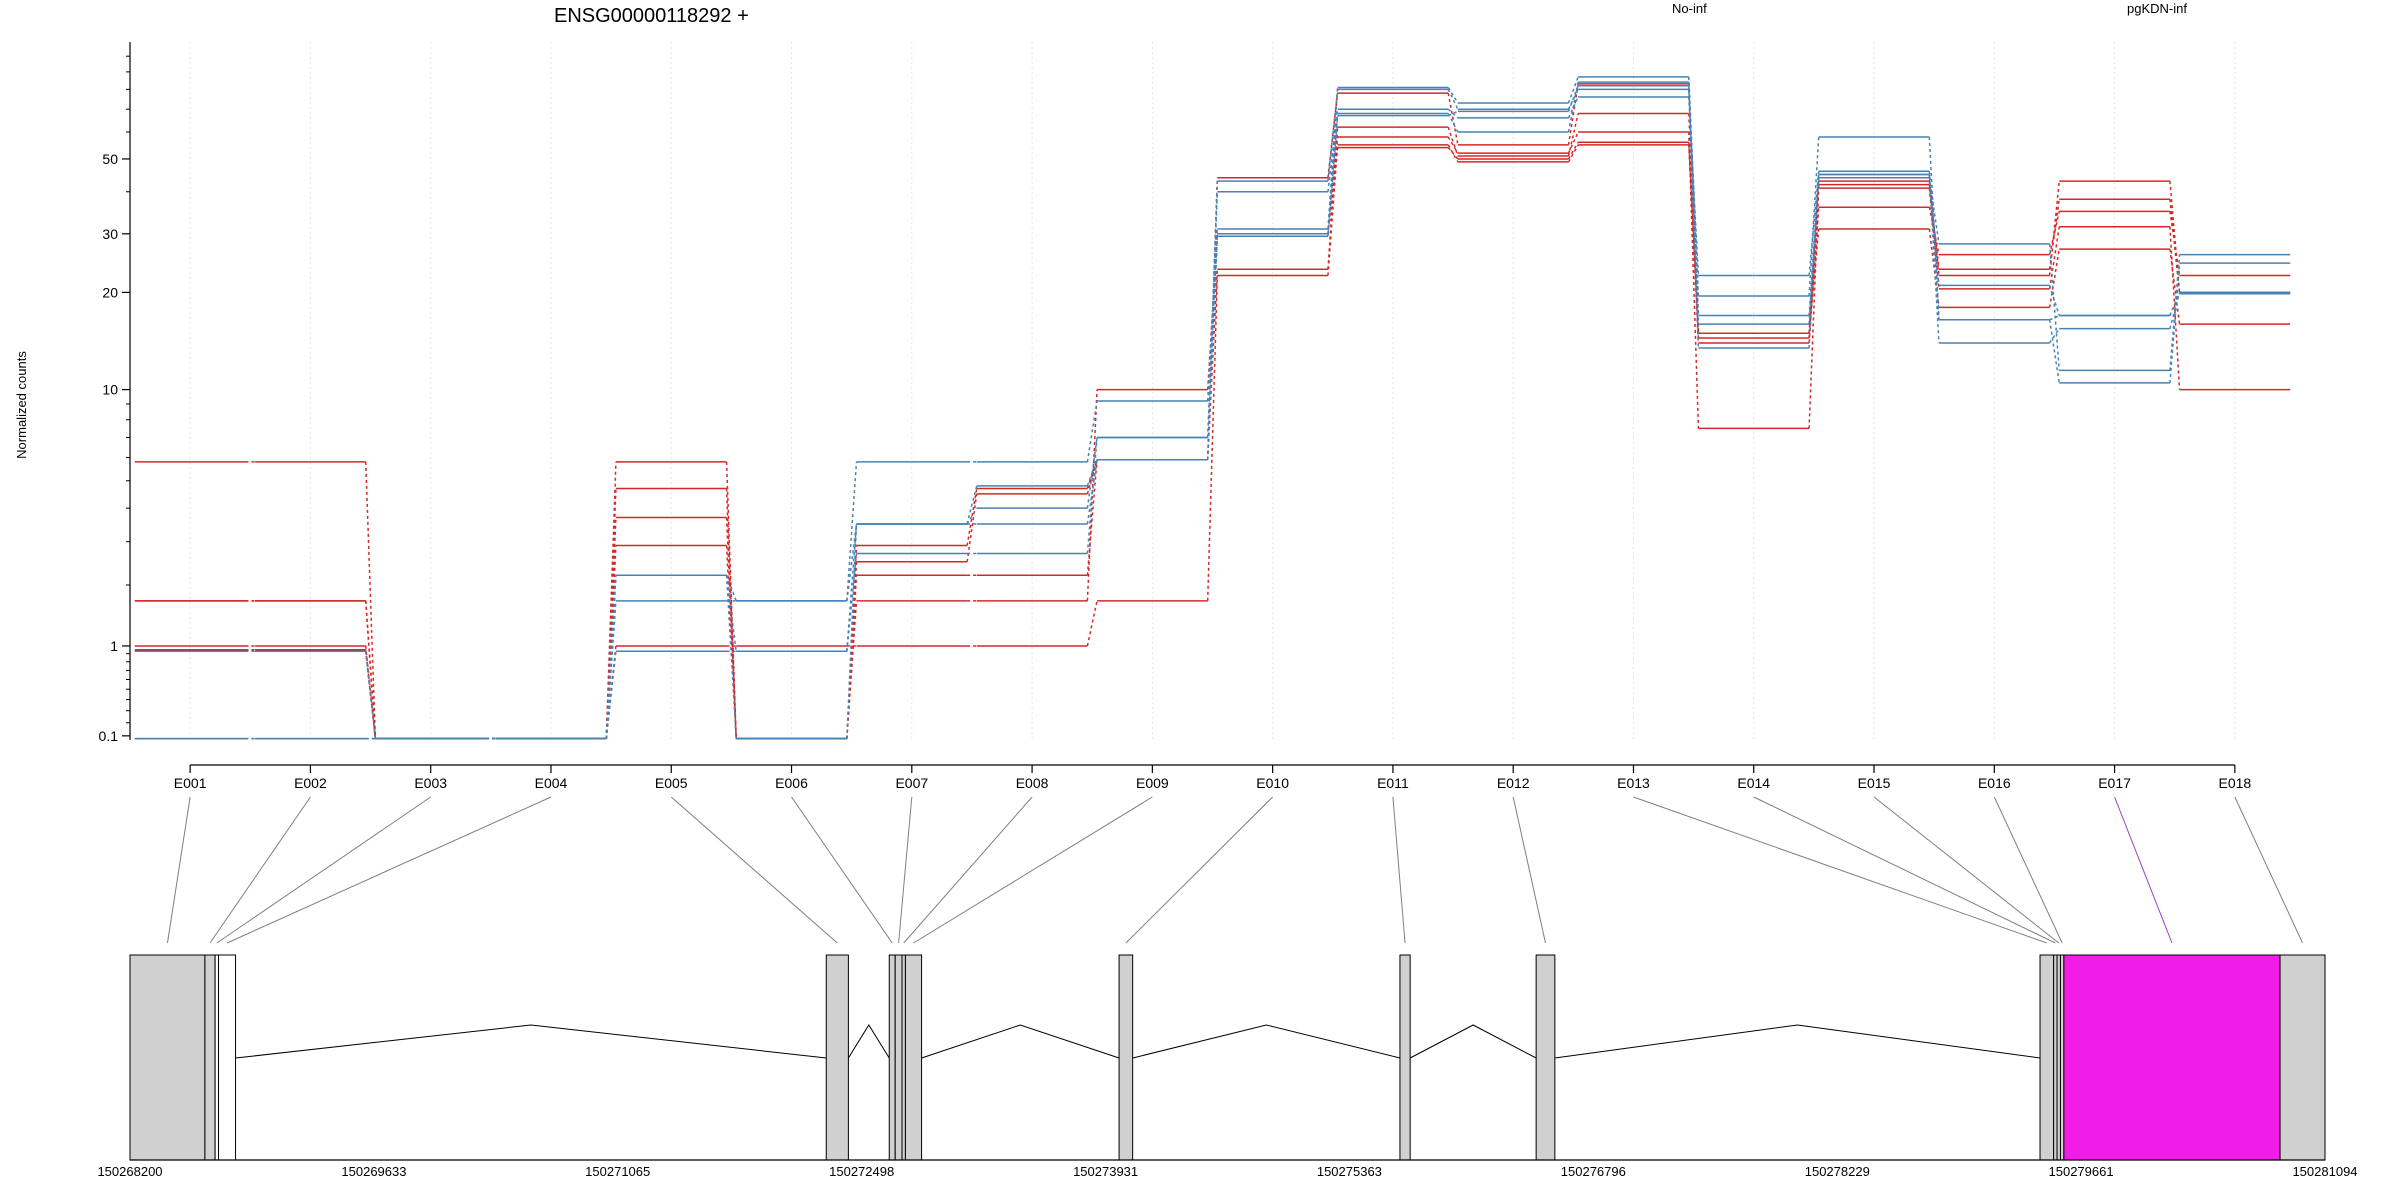 This screenshot has width=2400, height=1200. Describe the element at coordinates (861, 1171) in the screenshot. I see `coordinate-tick-label: 150272498` at that location.